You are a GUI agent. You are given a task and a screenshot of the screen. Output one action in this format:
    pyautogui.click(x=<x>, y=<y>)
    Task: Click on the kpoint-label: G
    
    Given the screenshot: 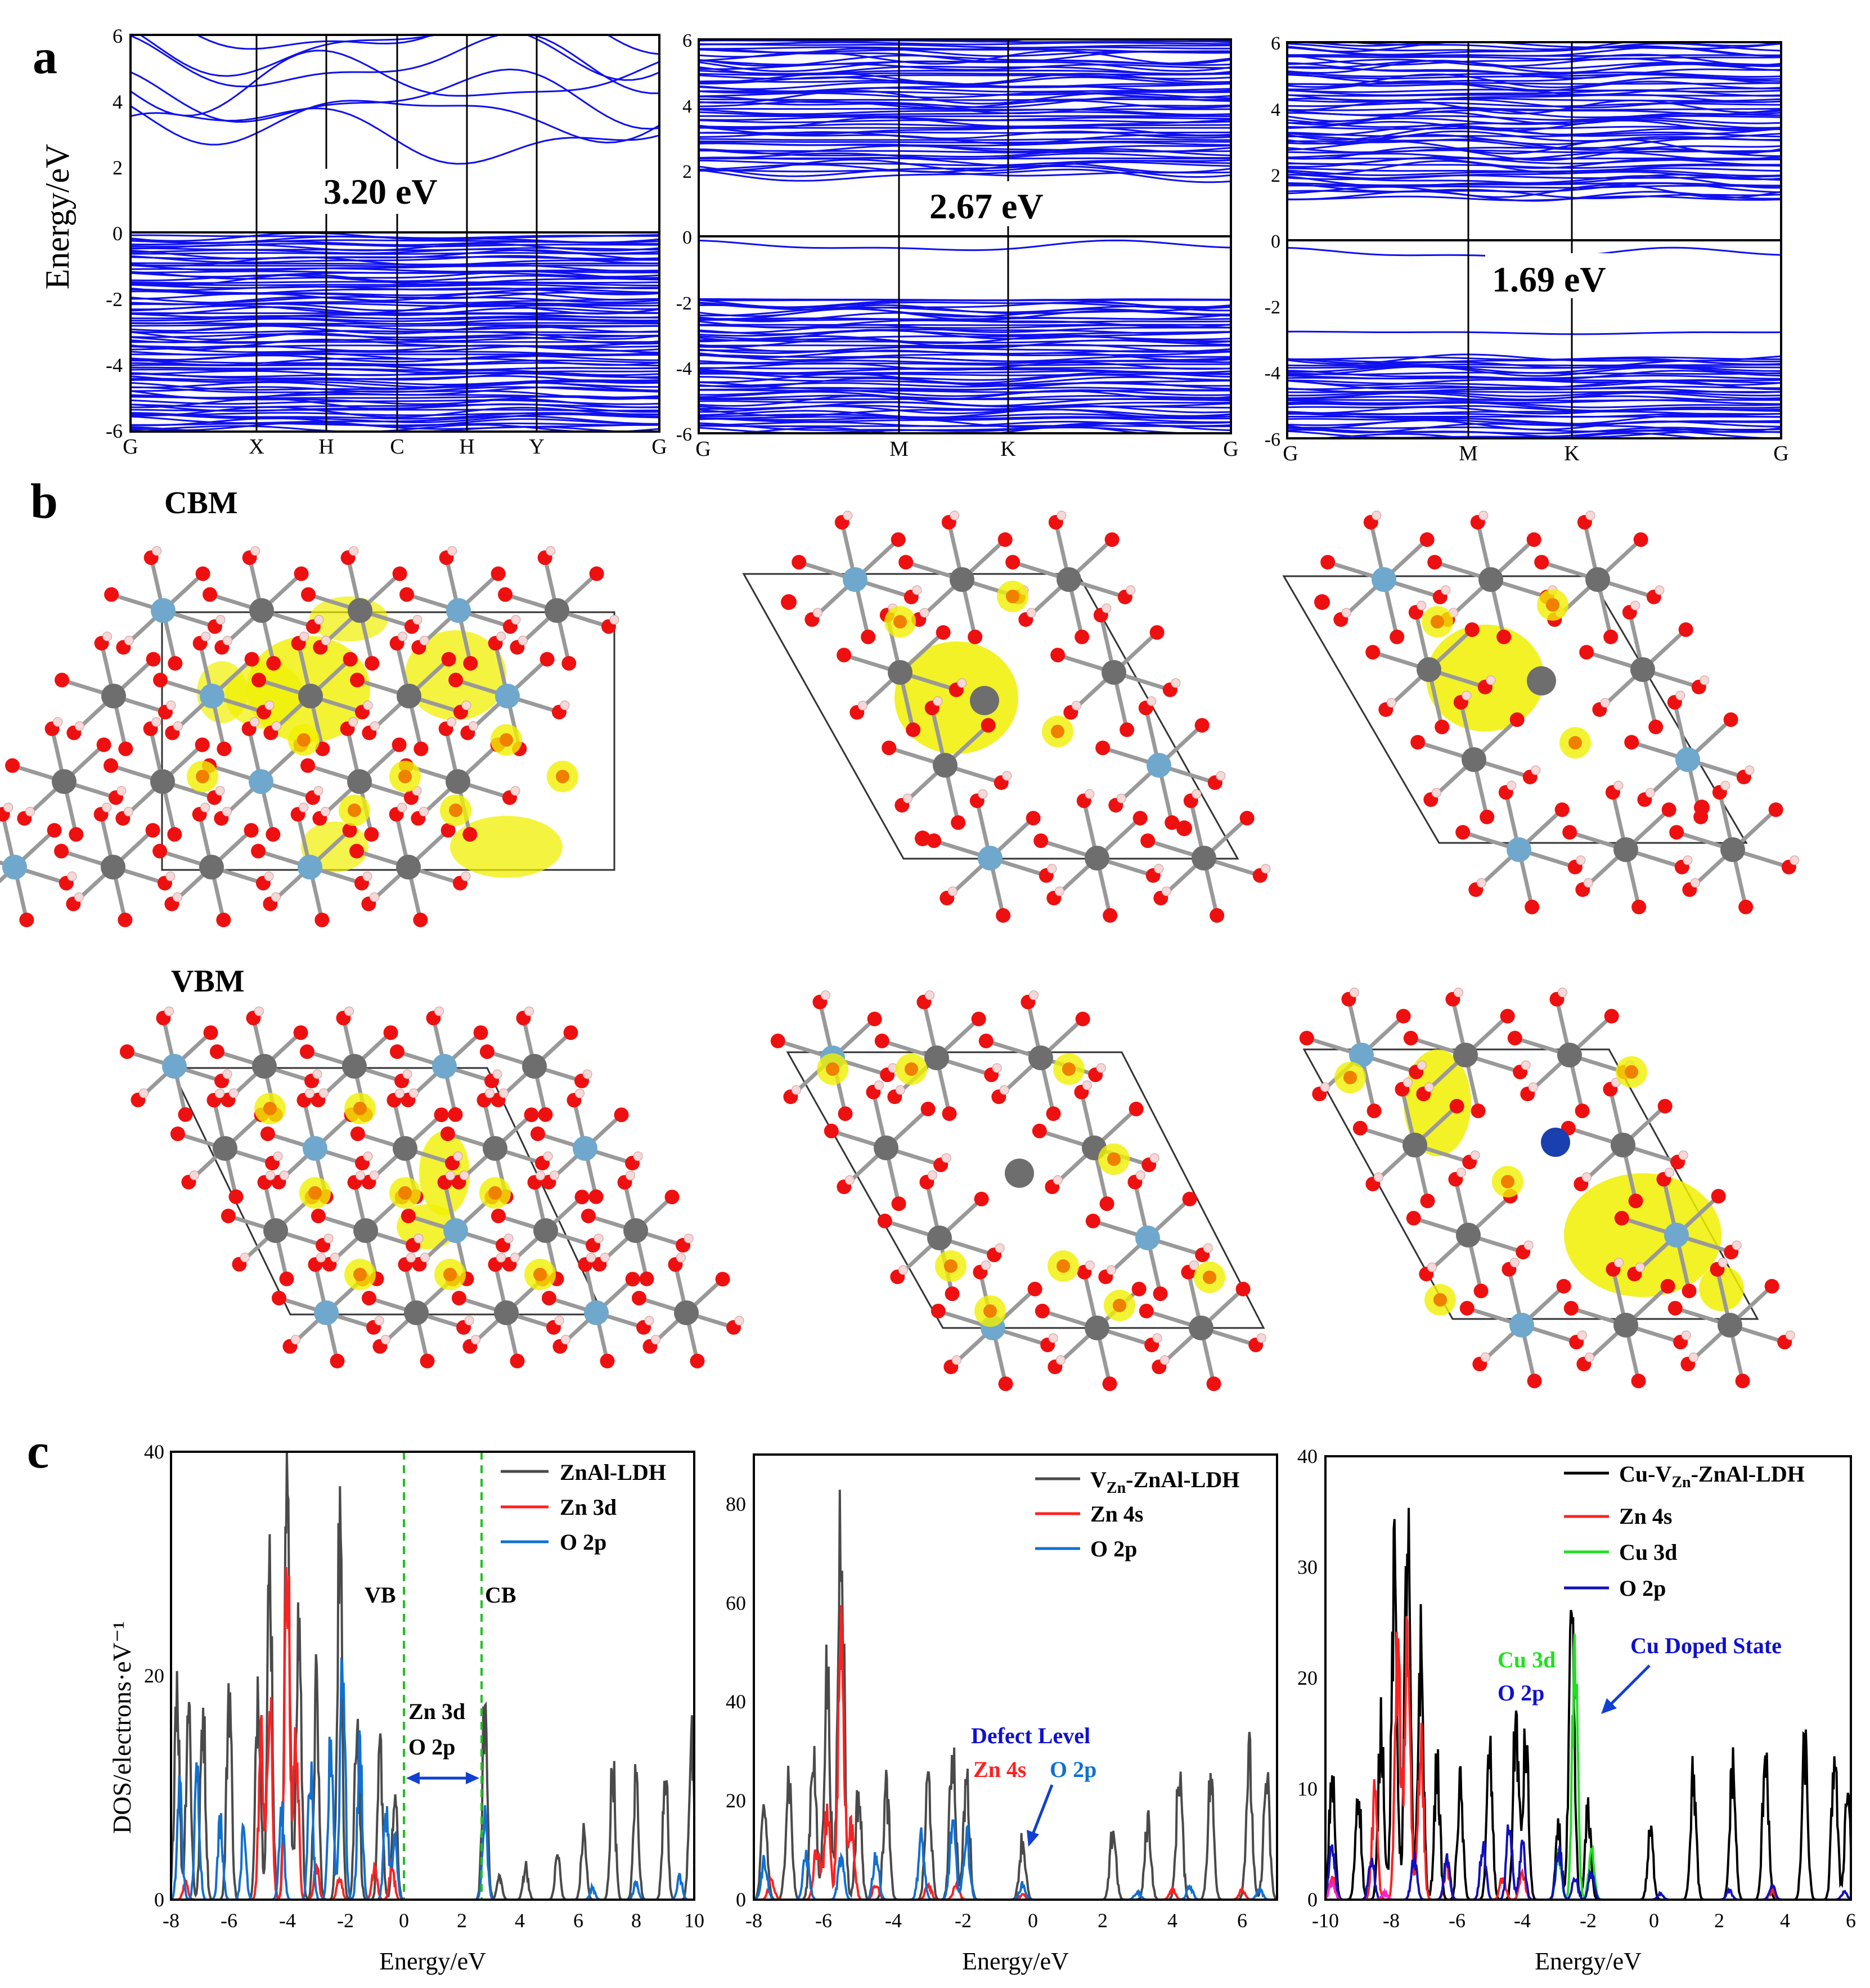 What is the action you would take?
    pyautogui.click(x=703, y=449)
    